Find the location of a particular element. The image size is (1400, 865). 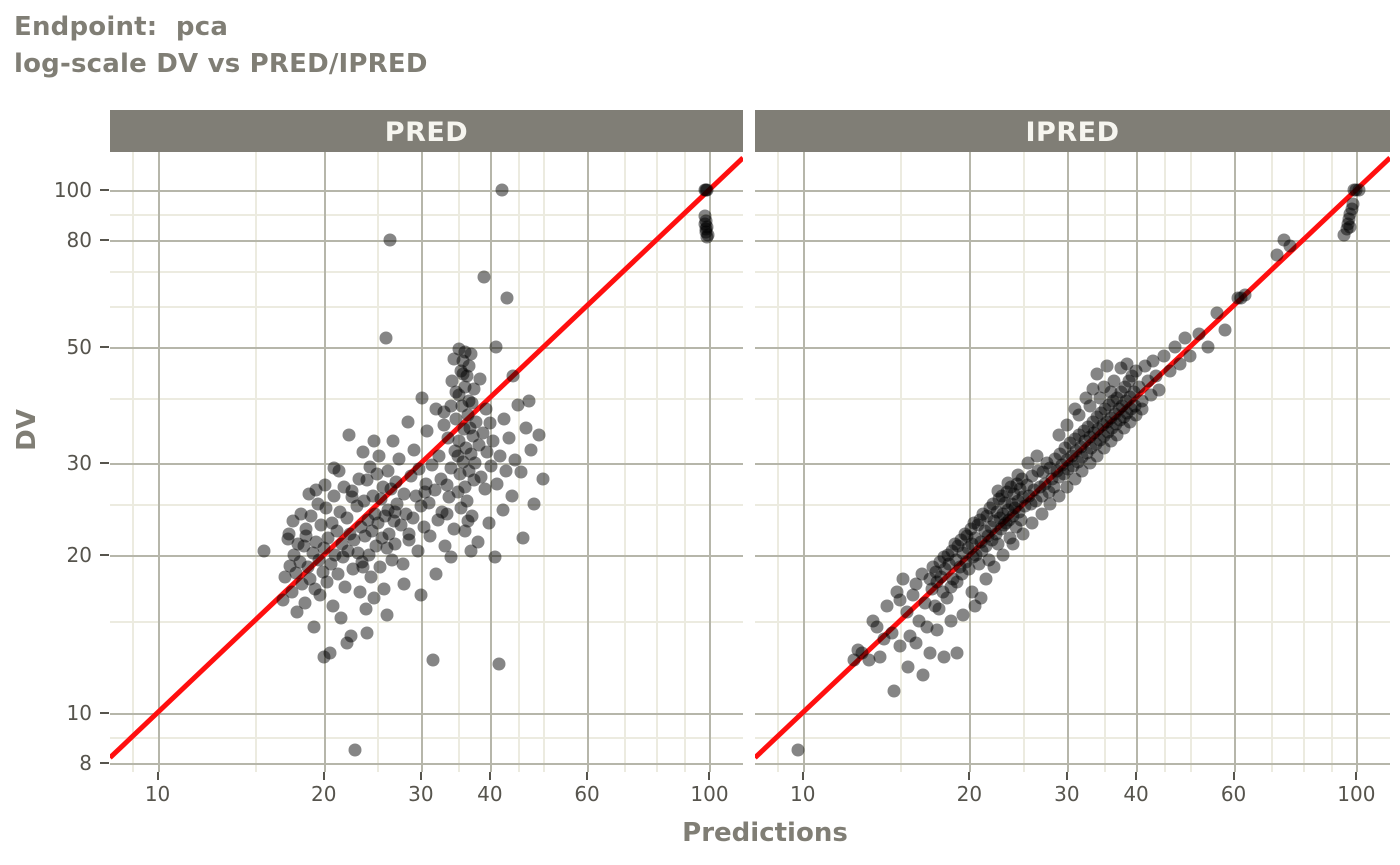

x-axis-tick-label: 20 is located at coordinates (969, 794).